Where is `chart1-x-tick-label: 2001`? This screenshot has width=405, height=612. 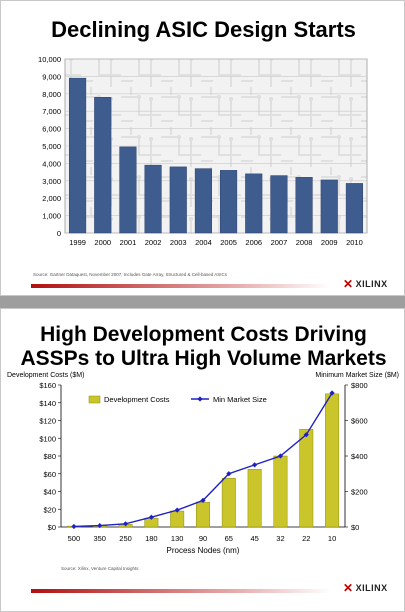
chart1-x-tick-label: 2001 is located at coordinates (128, 242).